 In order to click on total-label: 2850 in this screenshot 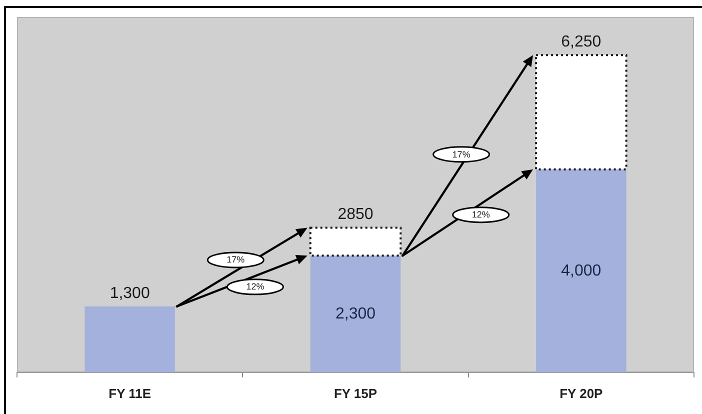, I will do `click(356, 215)`.